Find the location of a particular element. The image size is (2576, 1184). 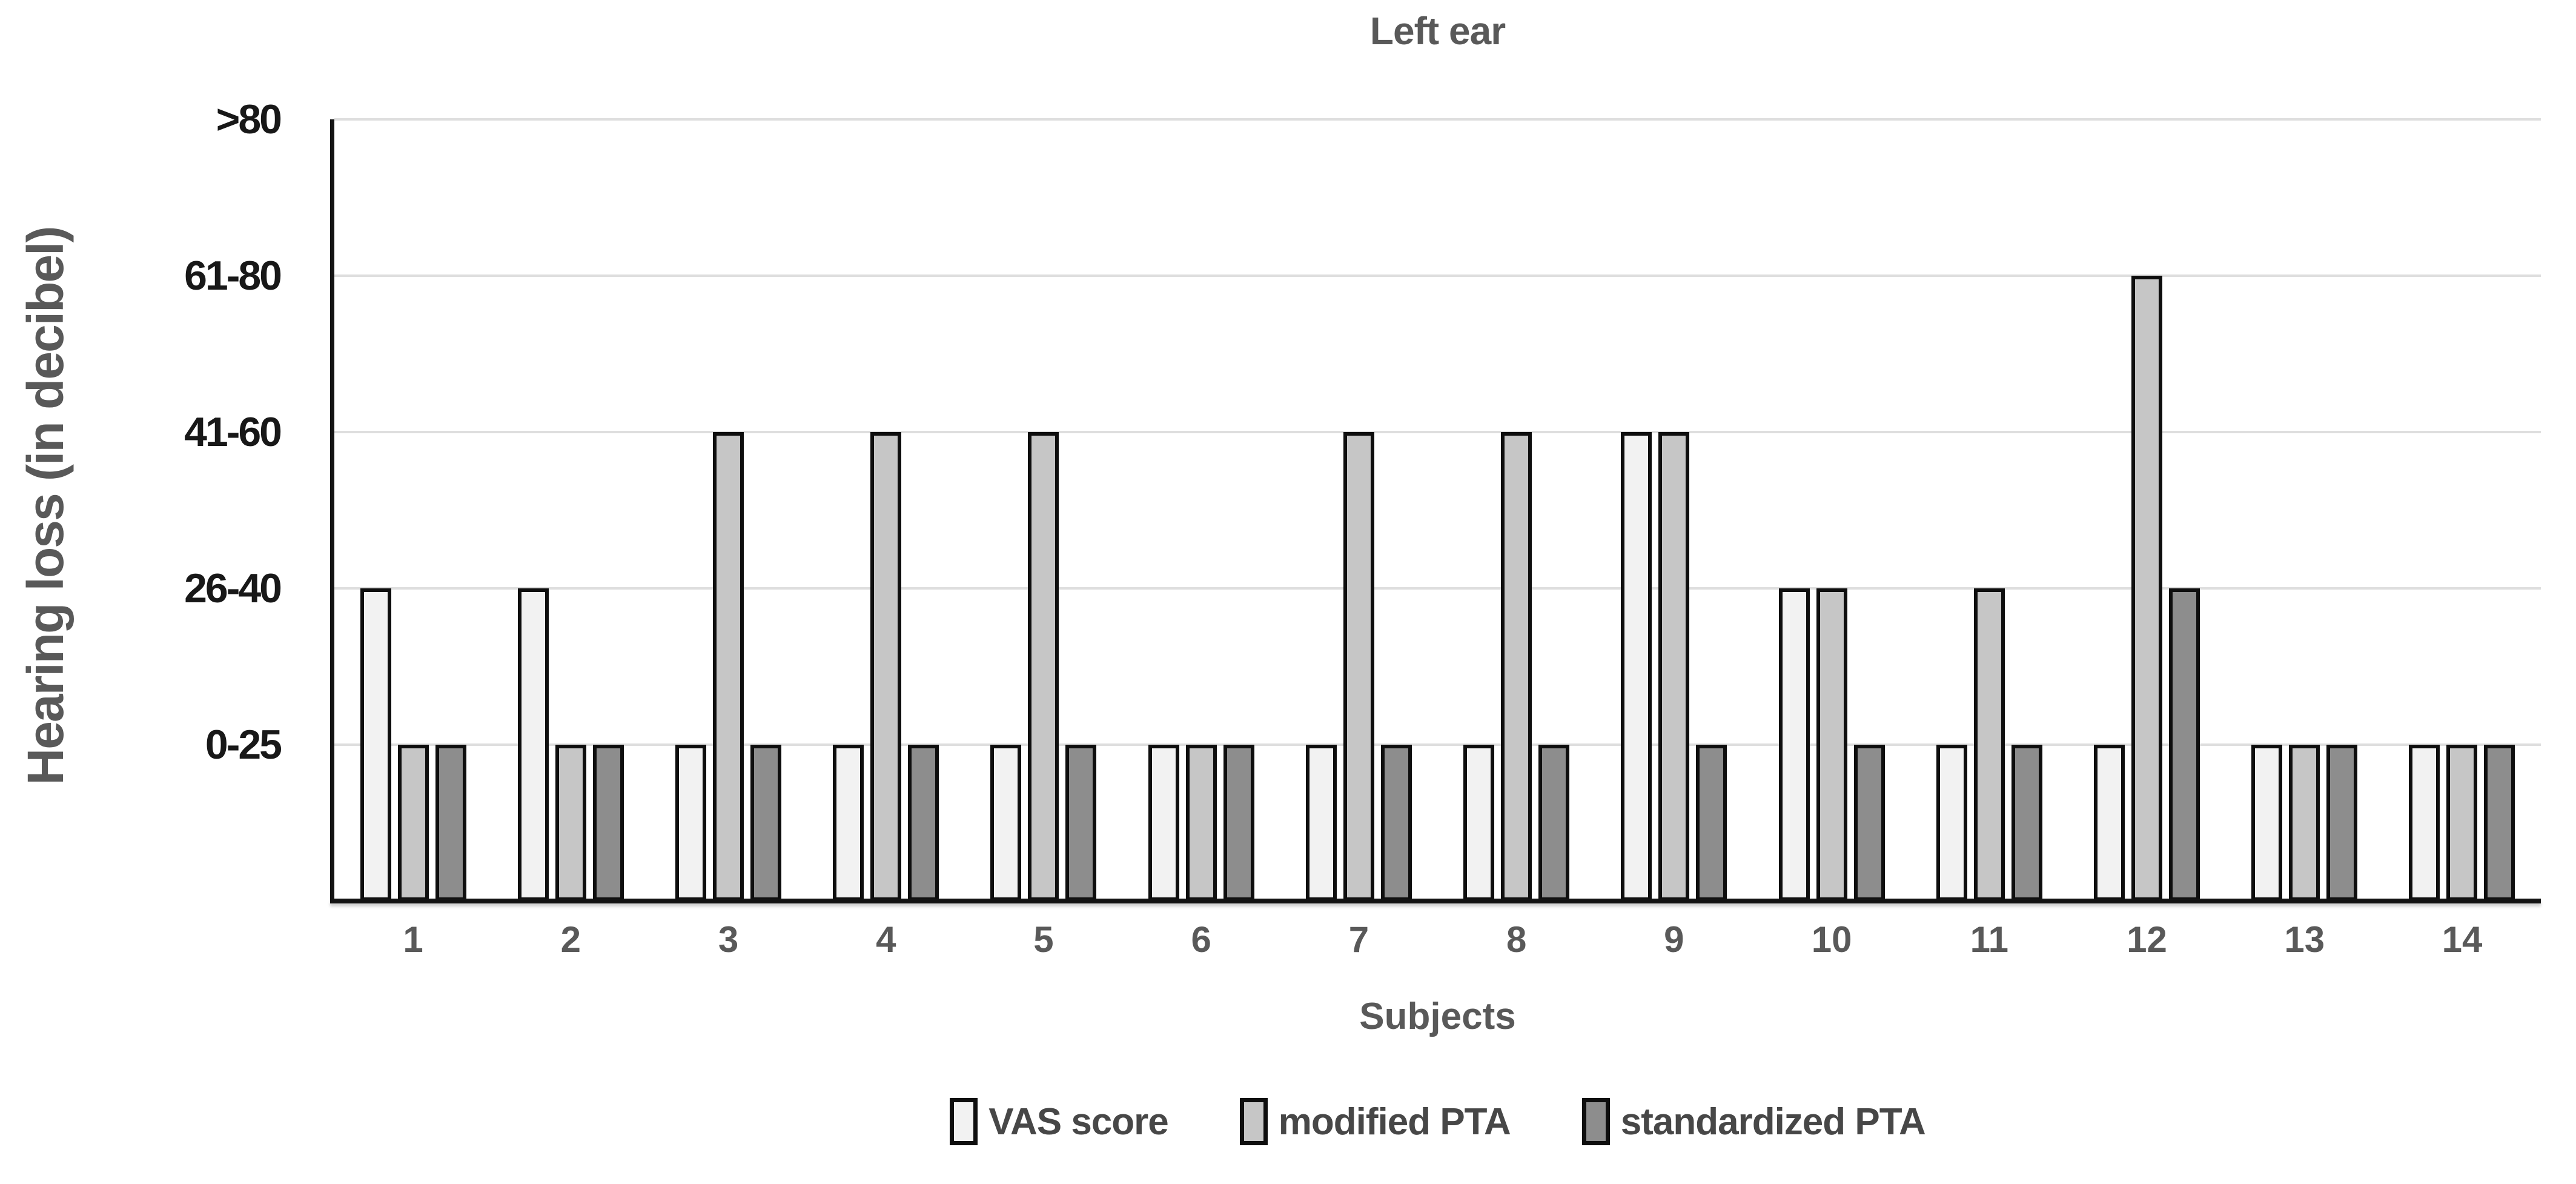

x-tick-label-4: 4 is located at coordinates (886, 940).